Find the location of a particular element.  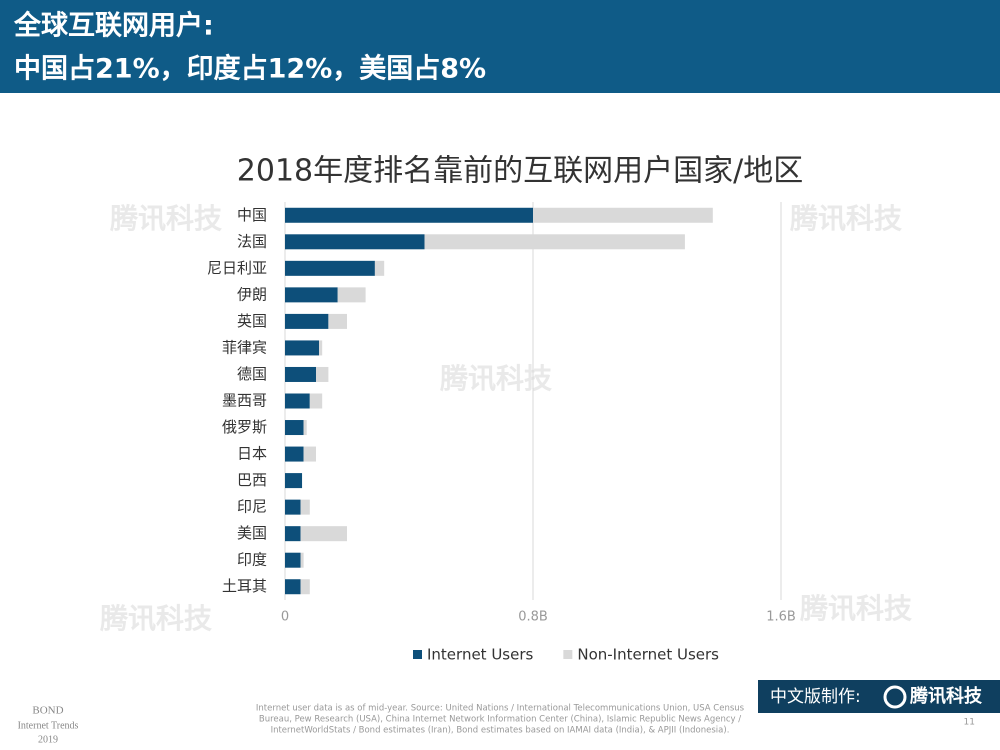

y-tick-label: 印尼 is located at coordinates (252, 507).